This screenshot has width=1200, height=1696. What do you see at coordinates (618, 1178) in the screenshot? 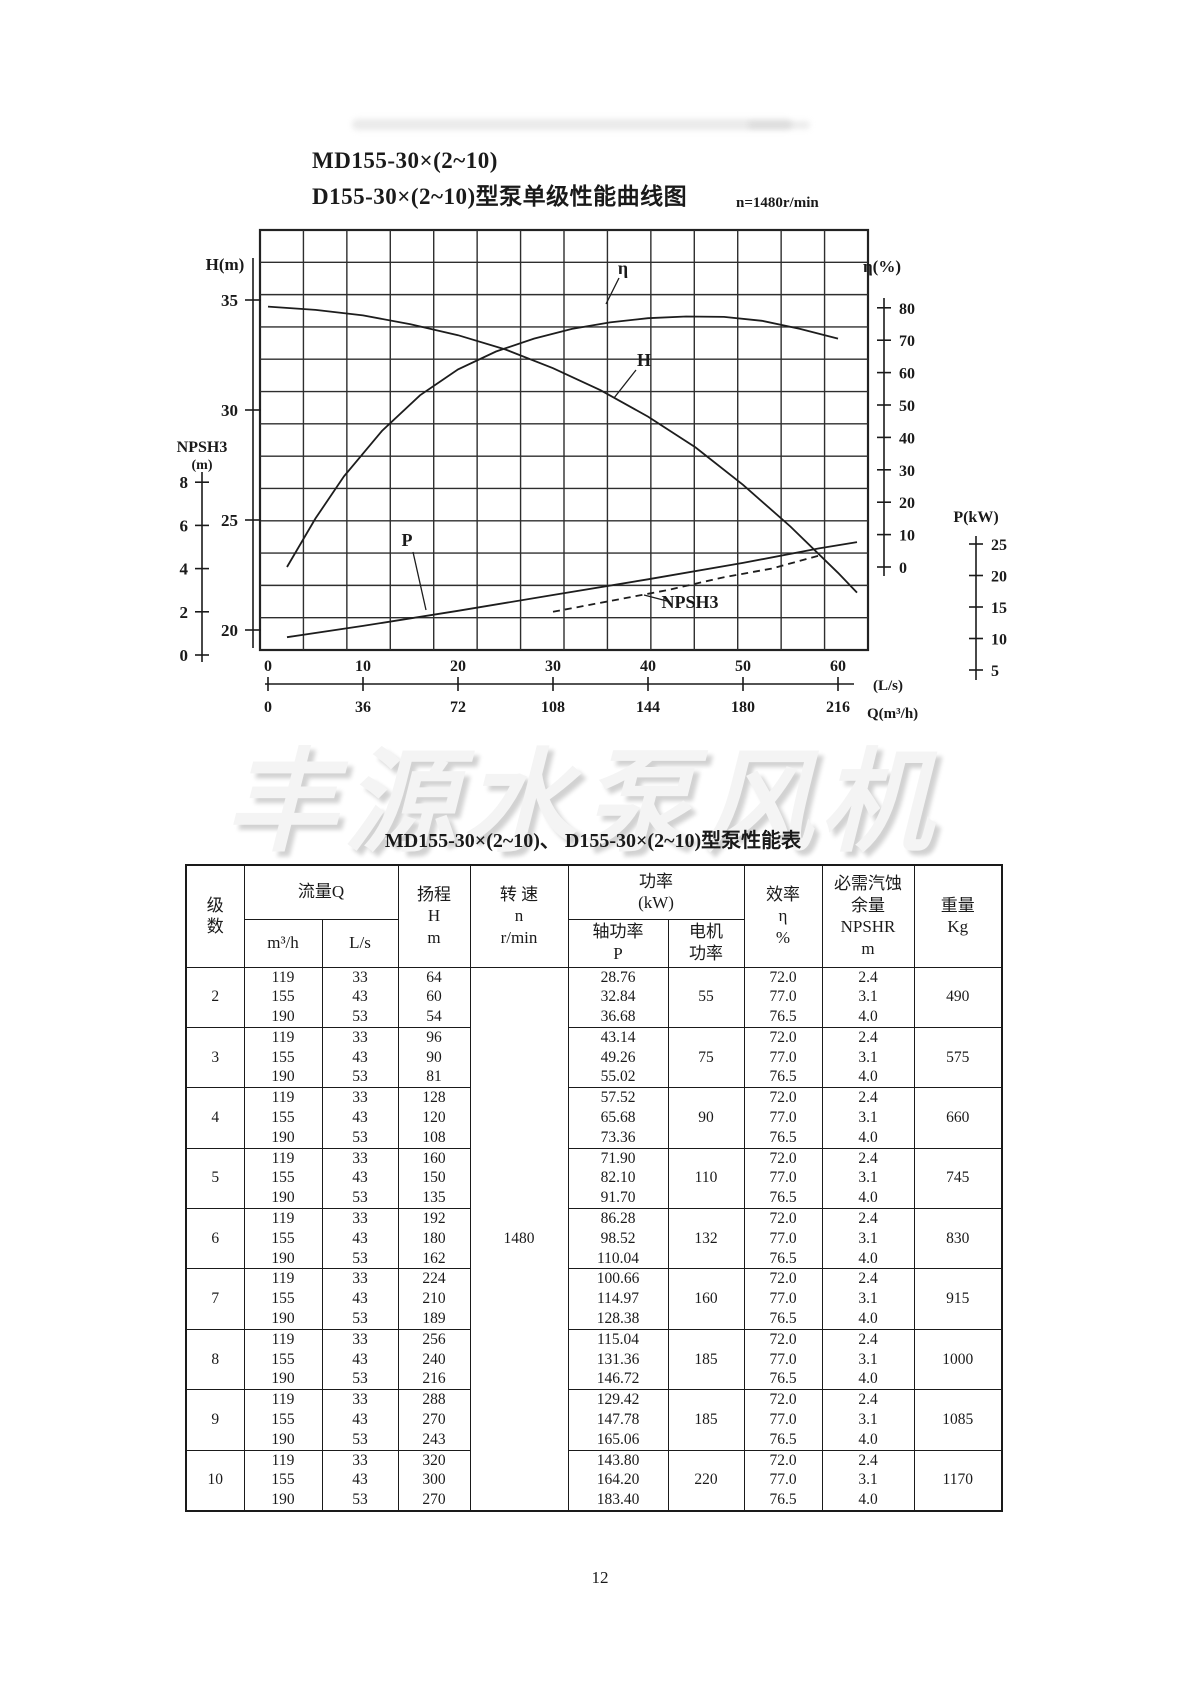
I see `cell-shaft-power: 71.90 82.10 91.70` at bounding box center [618, 1178].